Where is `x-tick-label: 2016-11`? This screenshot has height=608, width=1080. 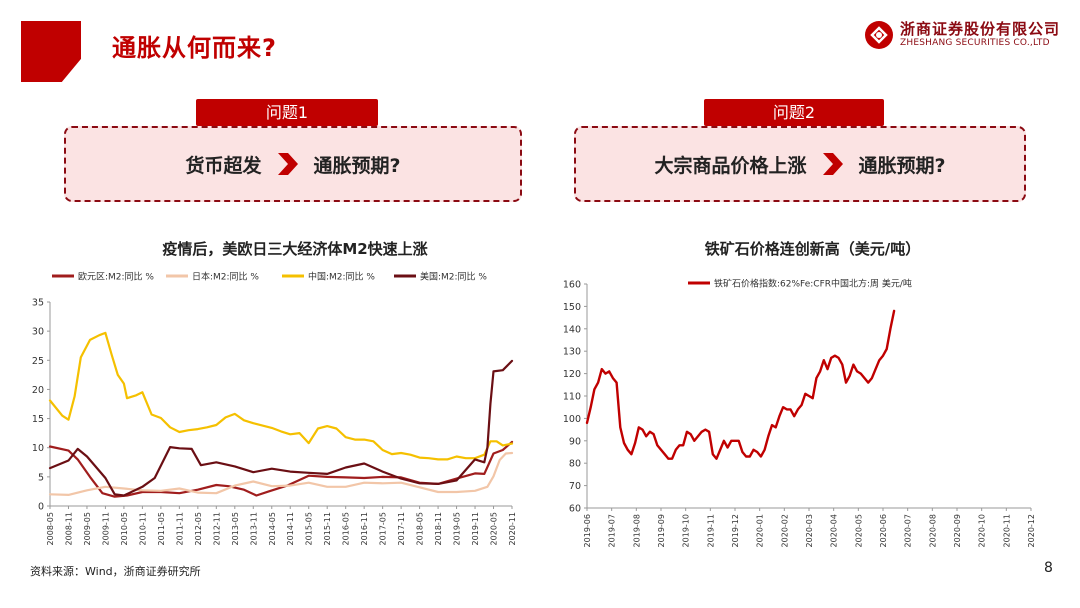 x-tick-label: 2016-11 is located at coordinates (364, 528).